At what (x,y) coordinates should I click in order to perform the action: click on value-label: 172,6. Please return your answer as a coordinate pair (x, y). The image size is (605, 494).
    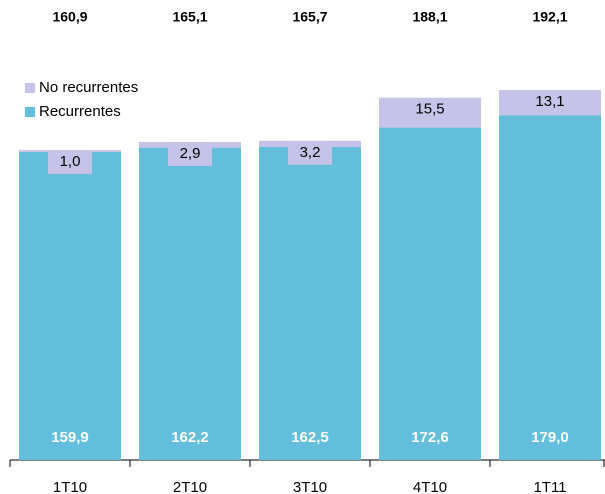
    Looking at the image, I should click on (430, 437).